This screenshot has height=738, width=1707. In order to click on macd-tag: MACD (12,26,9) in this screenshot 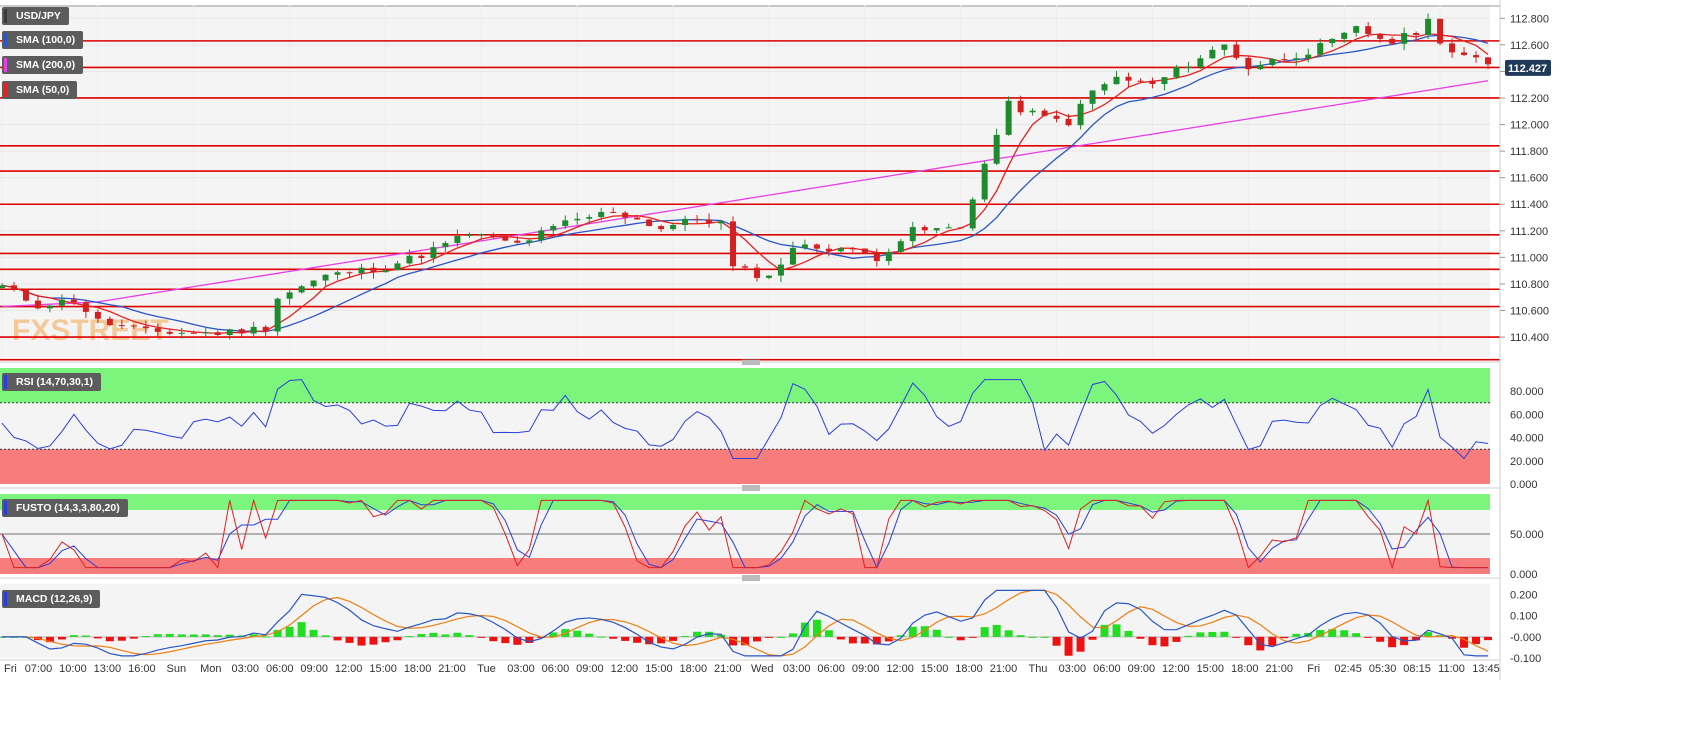, I will do `click(51, 599)`.